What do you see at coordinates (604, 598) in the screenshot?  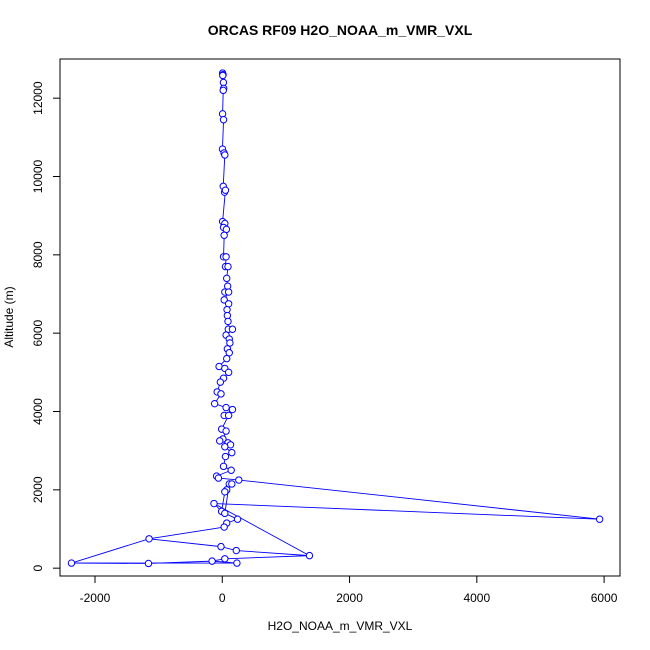 I see `x-tick-label: 6000` at bounding box center [604, 598].